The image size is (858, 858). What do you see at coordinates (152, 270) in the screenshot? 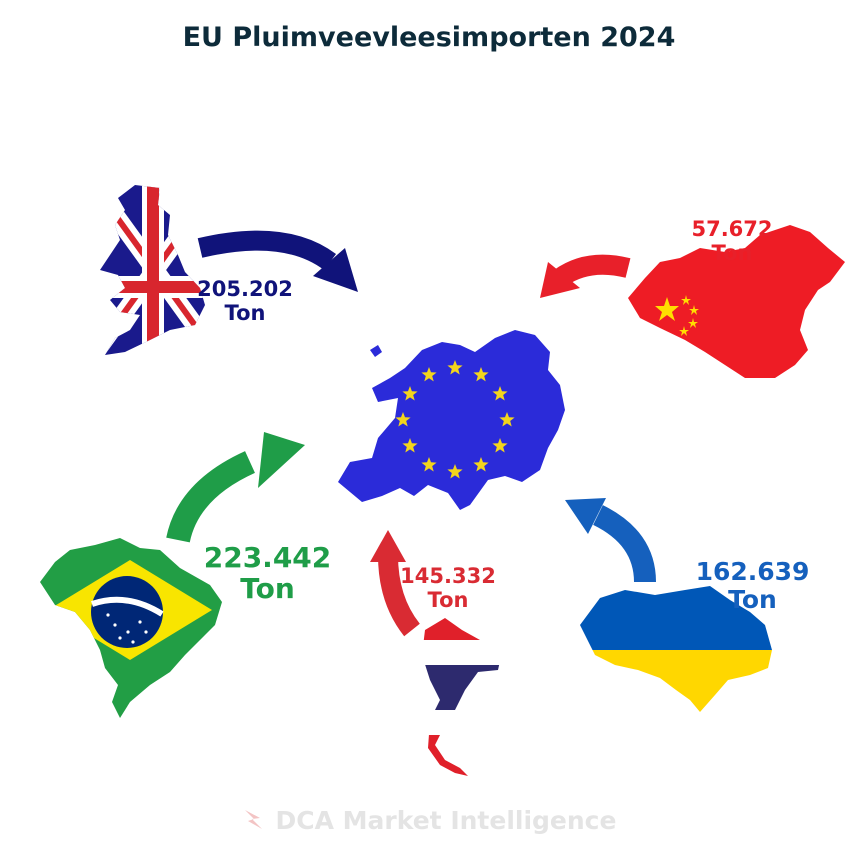
I see `uk-map` at bounding box center [152, 270].